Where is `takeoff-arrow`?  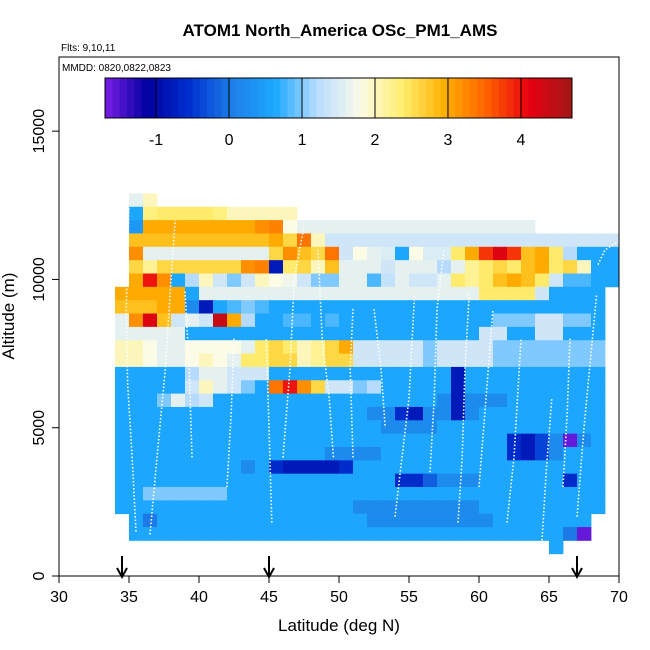 takeoff-arrow is located at coordinates (577, 568).